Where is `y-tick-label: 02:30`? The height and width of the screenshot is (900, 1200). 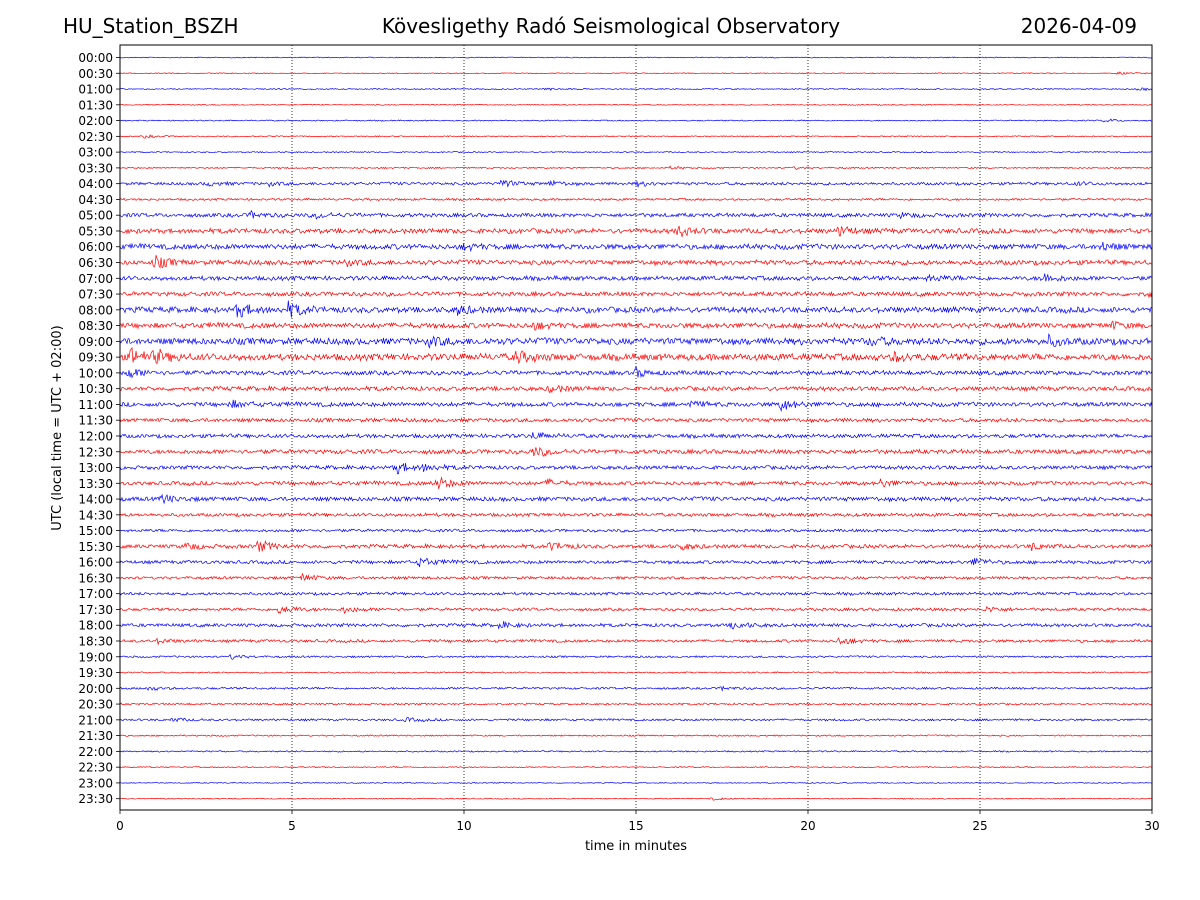
y-tick-label: 02:30 is located at coordinates (95, 137).